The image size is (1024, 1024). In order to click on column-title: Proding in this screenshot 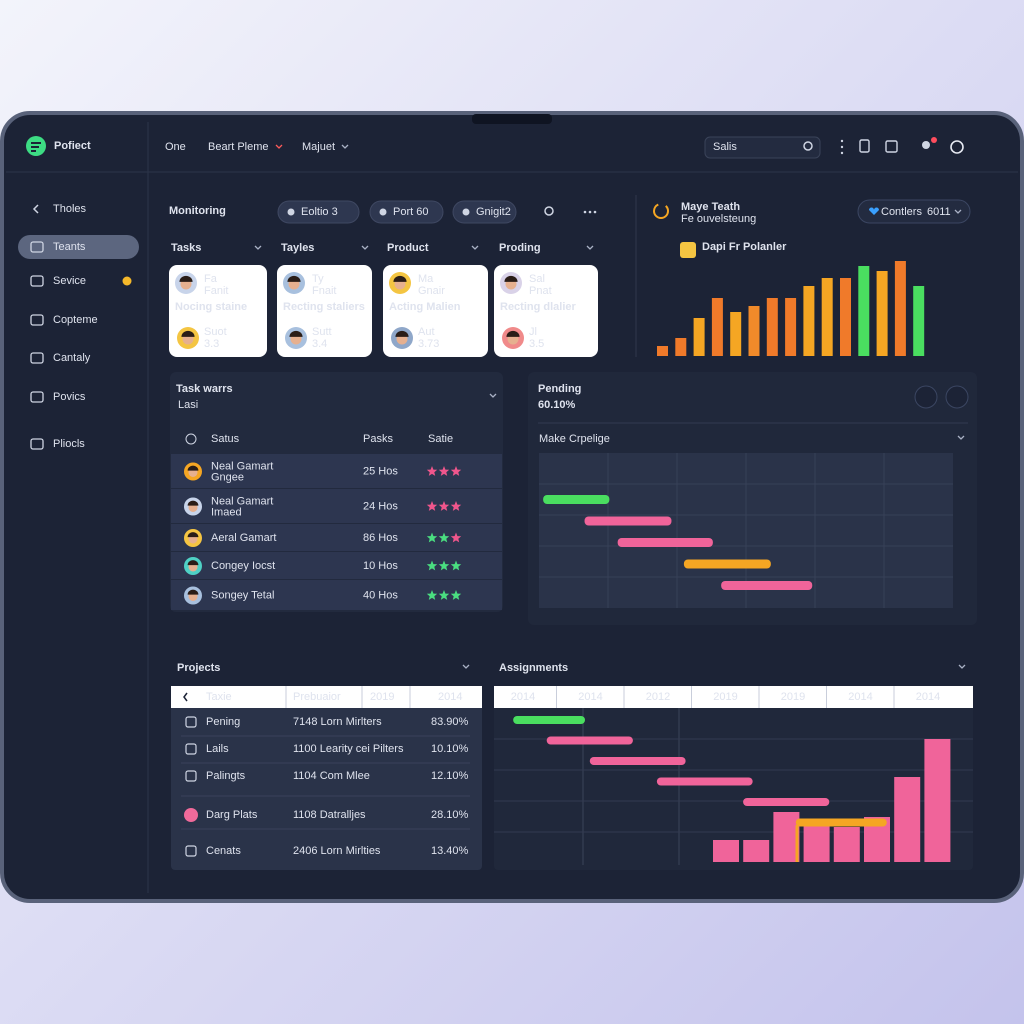, I will do `click(520, 248)`.